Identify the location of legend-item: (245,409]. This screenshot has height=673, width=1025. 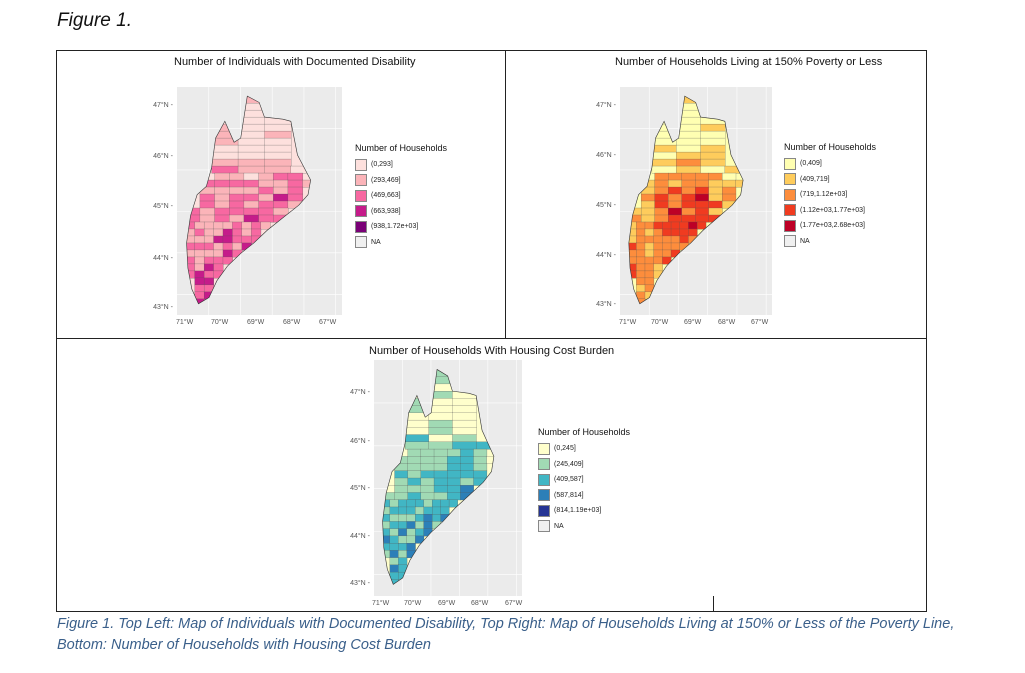
(584, 465).